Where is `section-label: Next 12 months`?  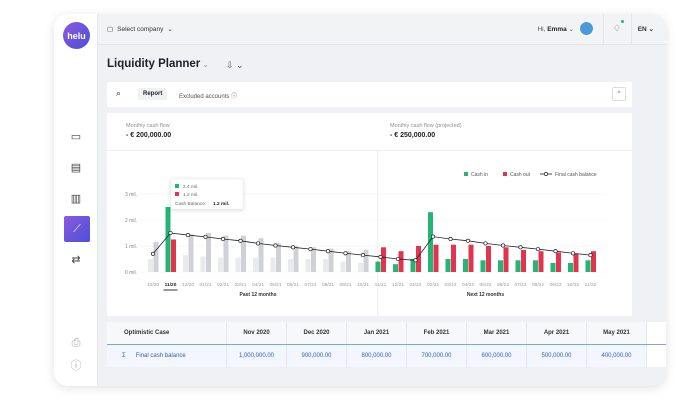 section-label: Next 12 months is located at coordinates (485, 295).